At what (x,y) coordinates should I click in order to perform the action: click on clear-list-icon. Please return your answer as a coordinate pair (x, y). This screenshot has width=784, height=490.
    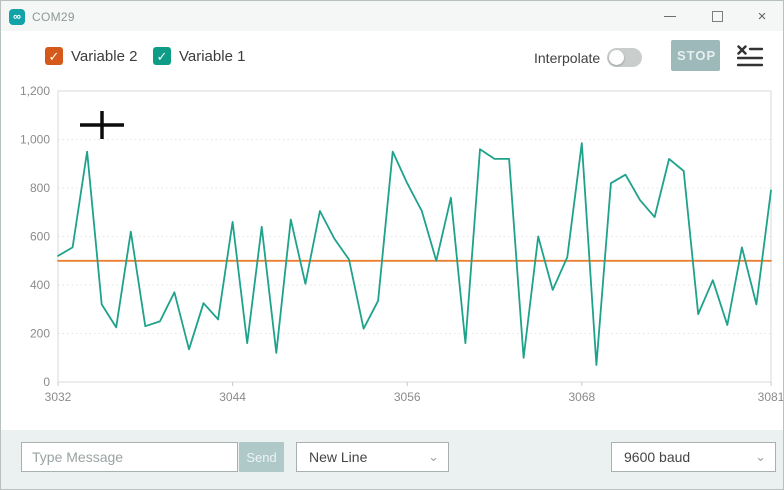
    Looking at the image, I should click on (750, 56).